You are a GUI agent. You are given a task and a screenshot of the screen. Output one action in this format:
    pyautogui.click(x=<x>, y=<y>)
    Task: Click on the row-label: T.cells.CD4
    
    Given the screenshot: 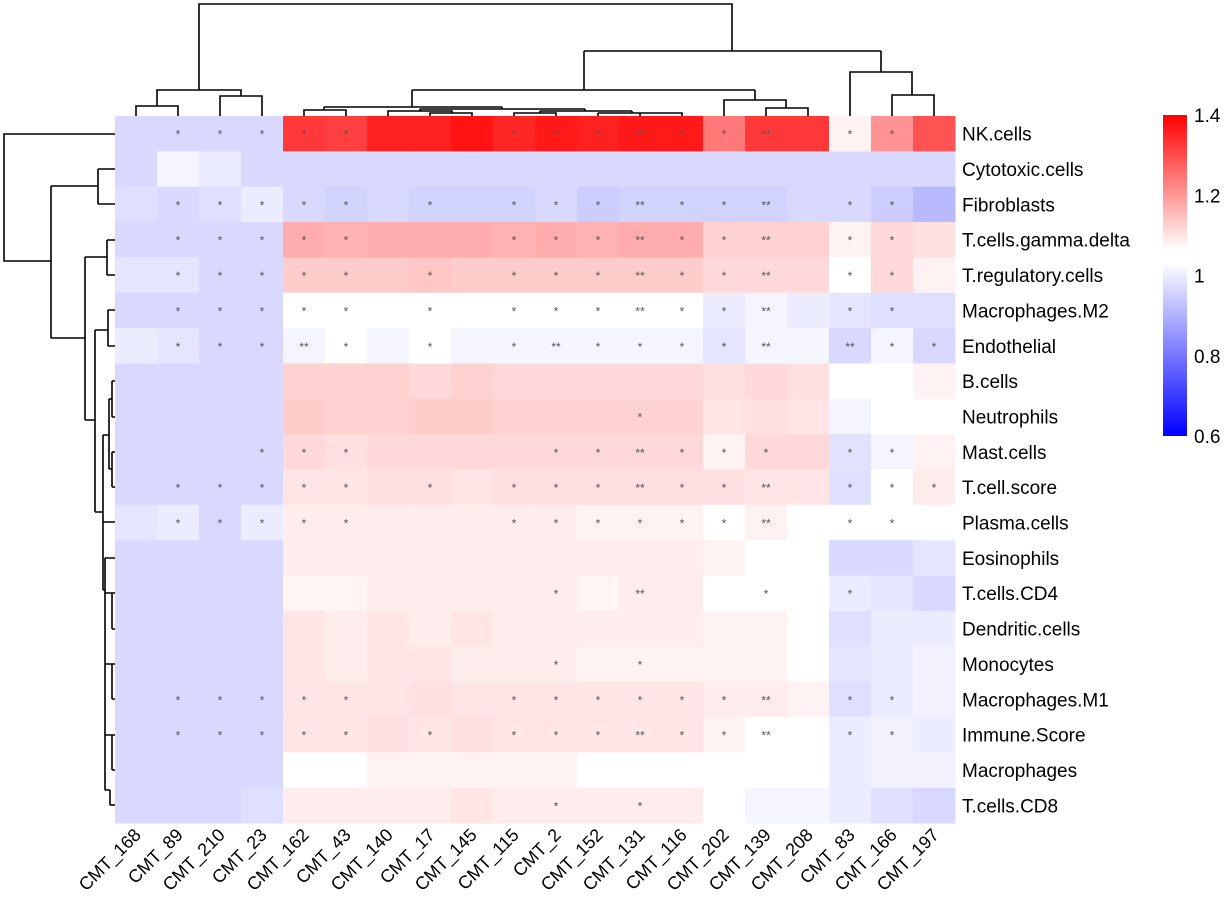 What is the action you would take?
    pyautogui.click(x=1010, y=594)
    